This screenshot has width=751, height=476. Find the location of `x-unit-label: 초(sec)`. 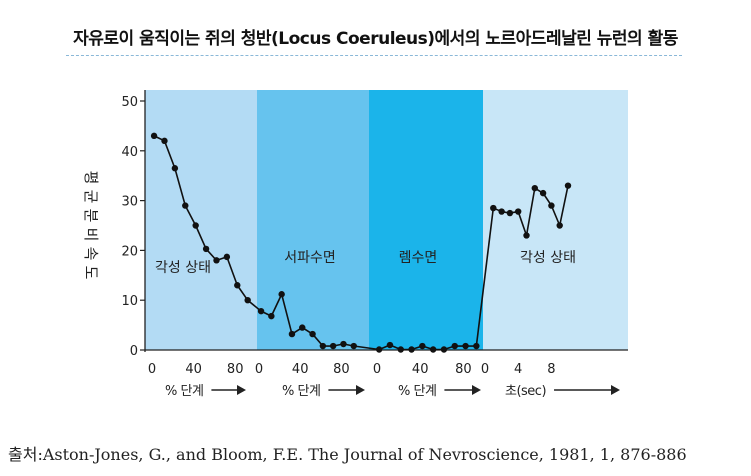

x-unit-label: 초(sec) is located at coordinates (525, 391).